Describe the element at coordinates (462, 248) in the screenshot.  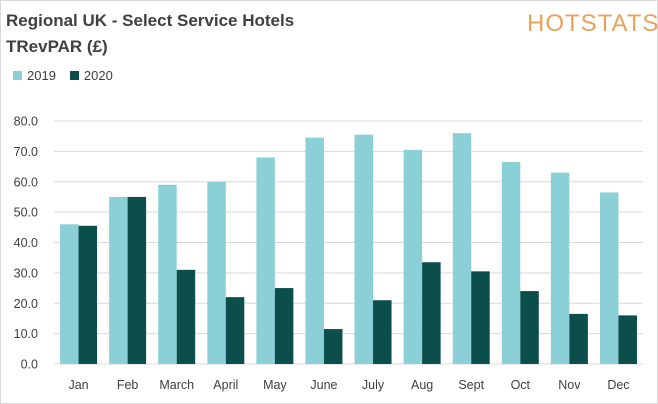
I see `bar-2019-sept` at that location.